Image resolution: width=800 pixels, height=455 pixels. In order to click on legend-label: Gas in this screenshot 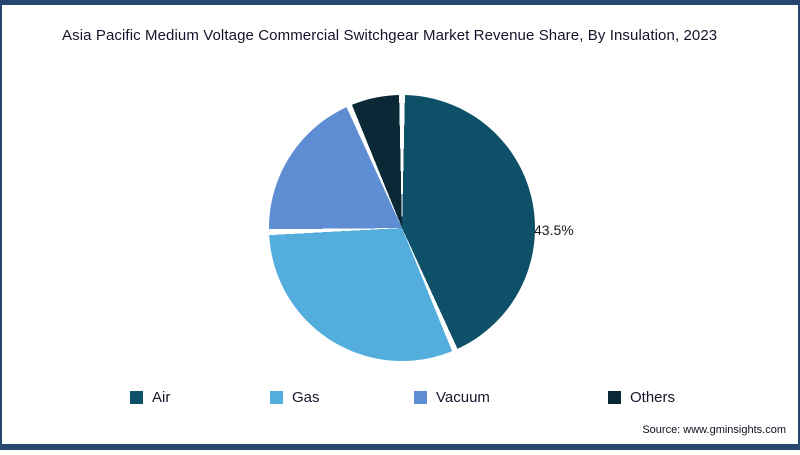, I will do `click(306, 397)`.